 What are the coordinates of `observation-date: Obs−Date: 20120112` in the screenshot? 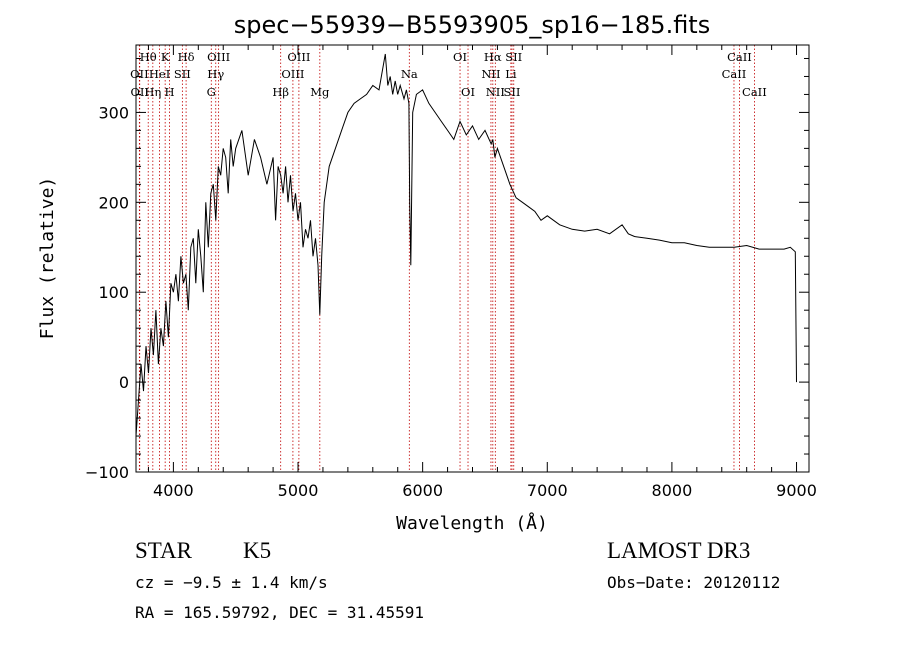 It's located at (694, 582).